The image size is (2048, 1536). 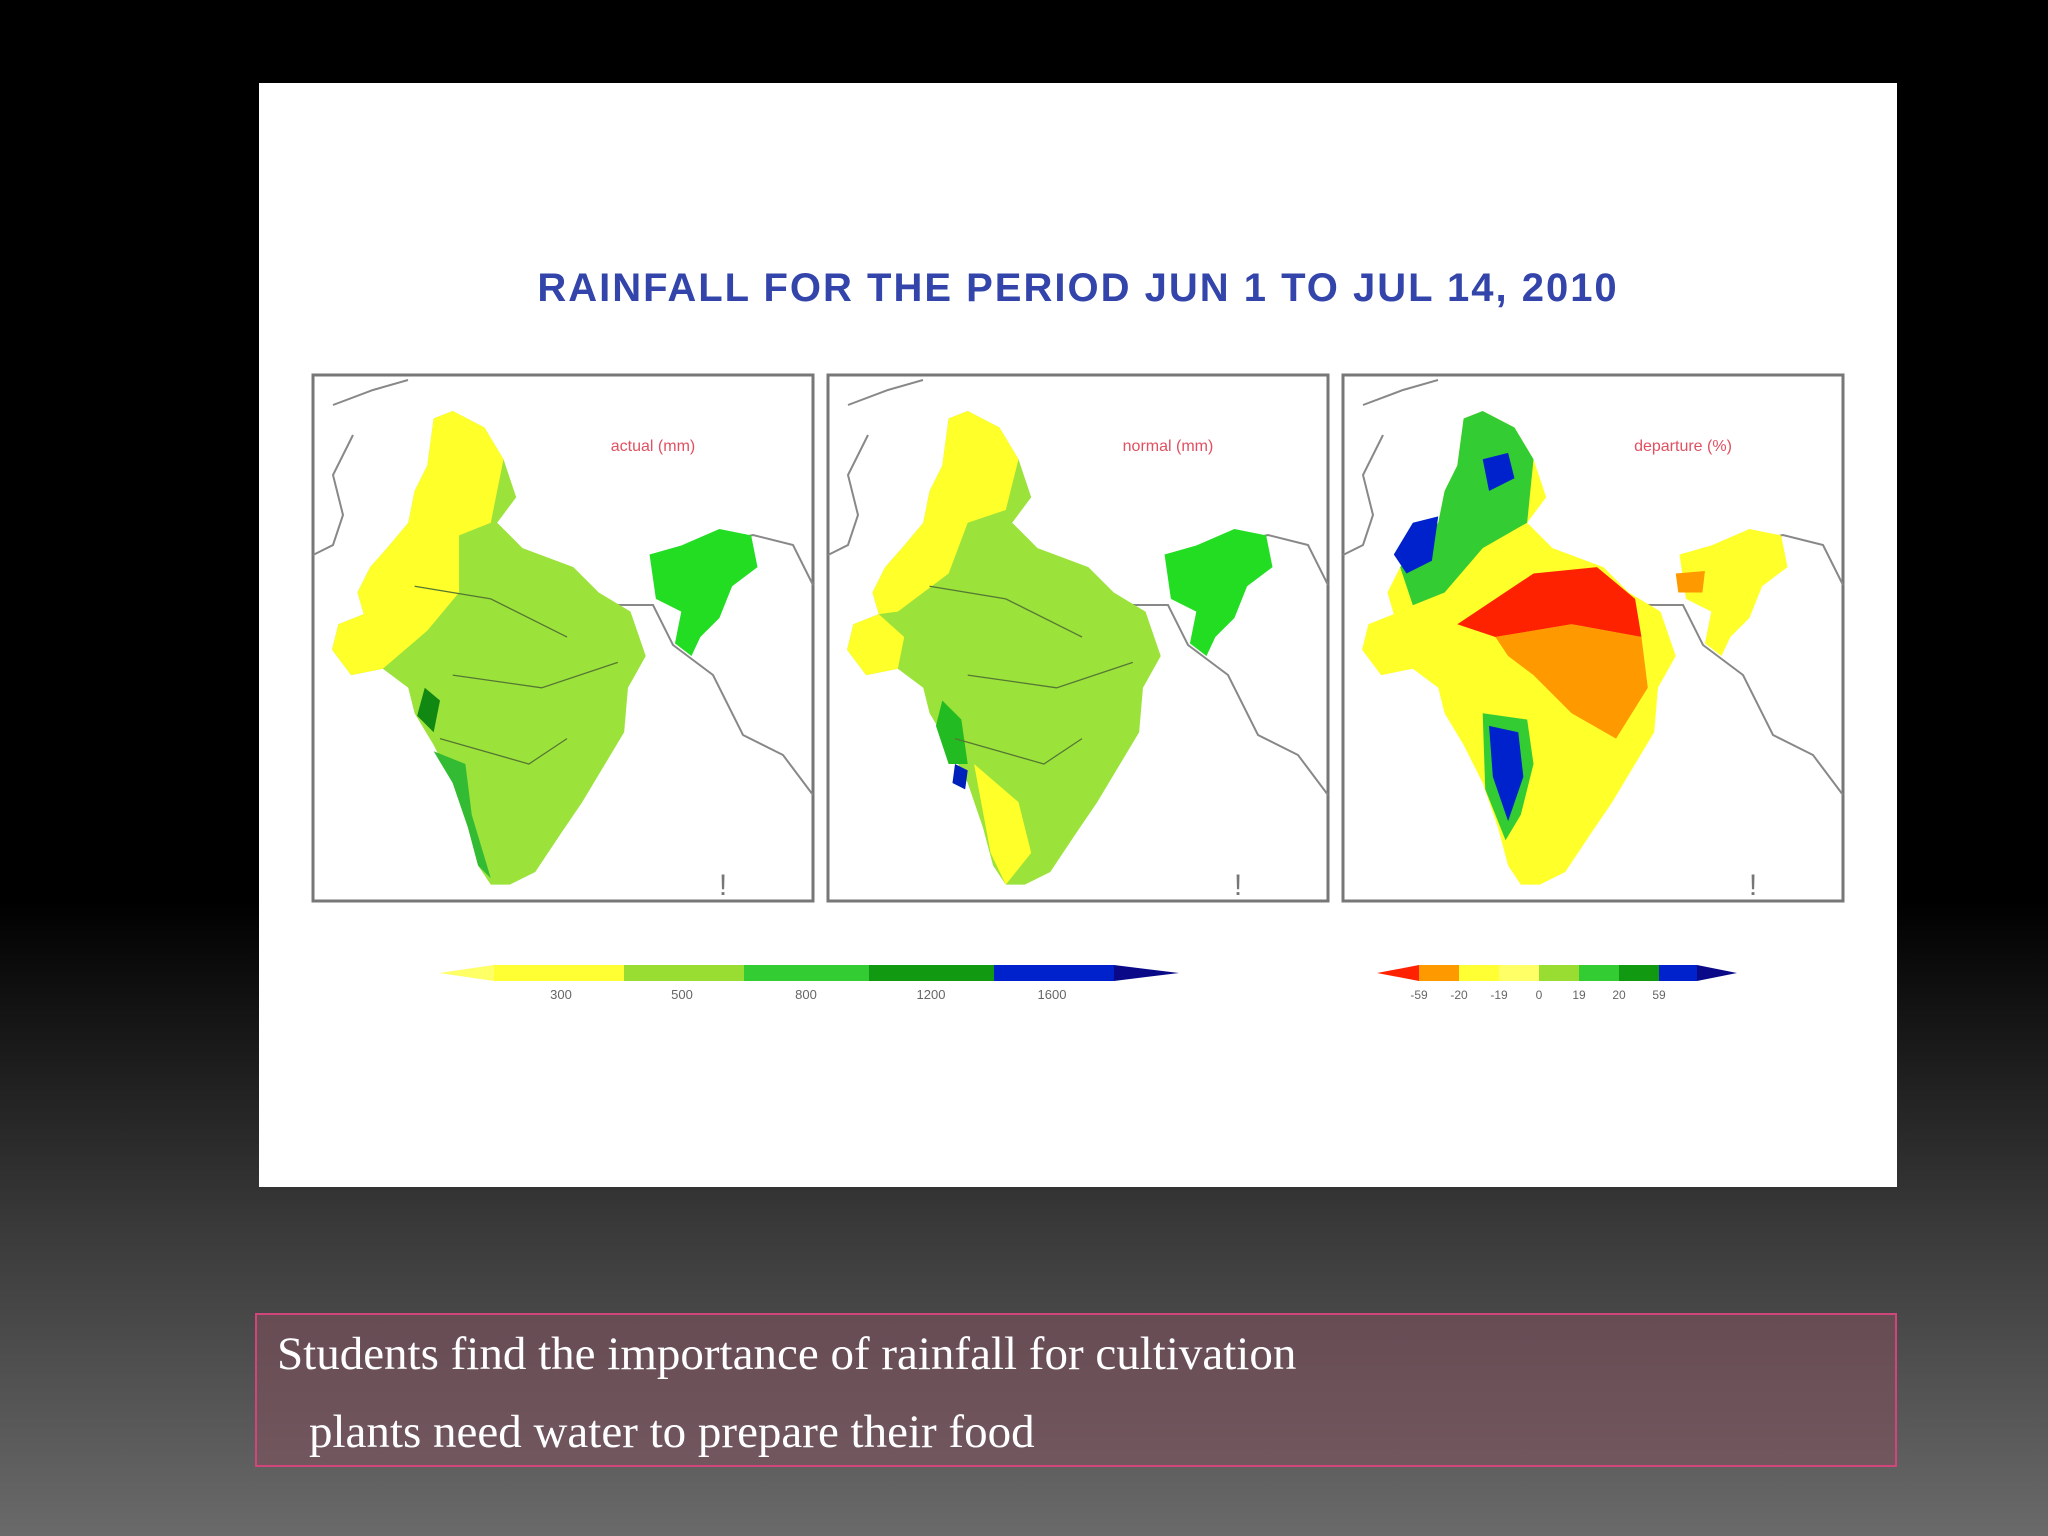 What do you see at coordinates (809, 983) in the screenshot?
I see `legend-rainfall-mm: 300 500 800 1200 1600` at bounding box center [809, 983].